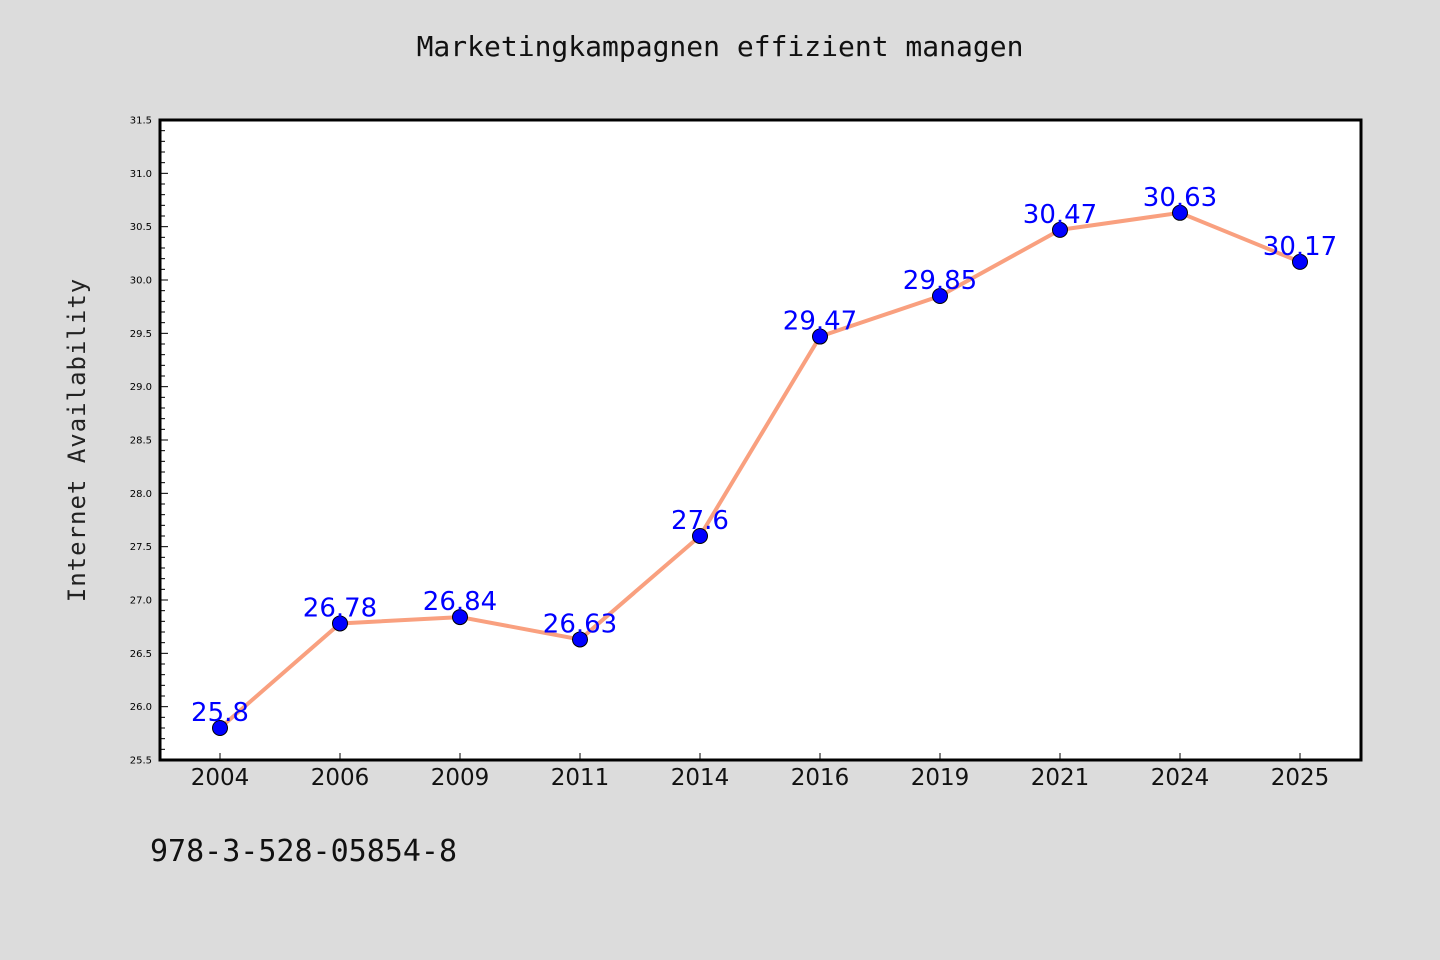  I want to click on data-label: 25.8, so click(220, 713).